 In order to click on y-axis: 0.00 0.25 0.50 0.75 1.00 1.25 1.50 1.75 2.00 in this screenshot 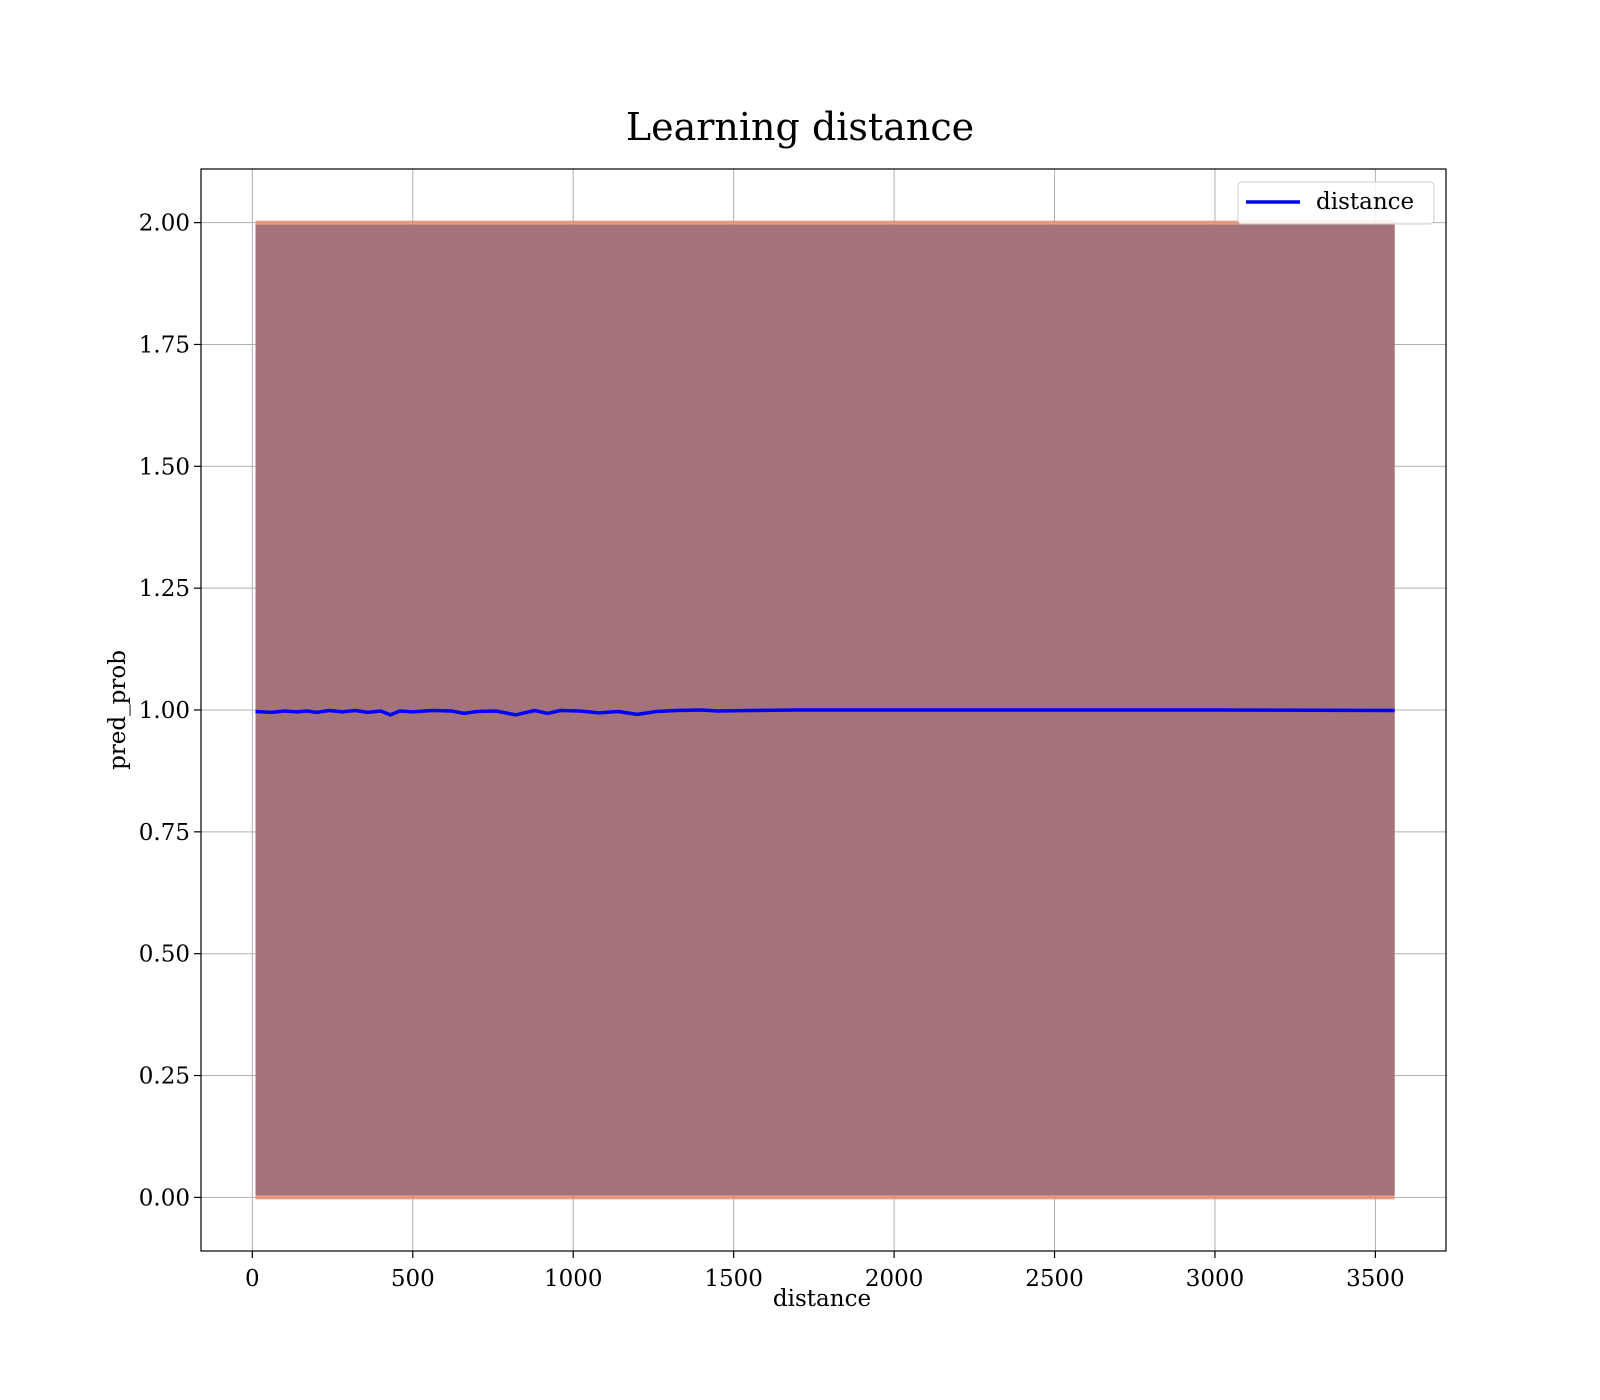, I will do `click(170, 711)`.